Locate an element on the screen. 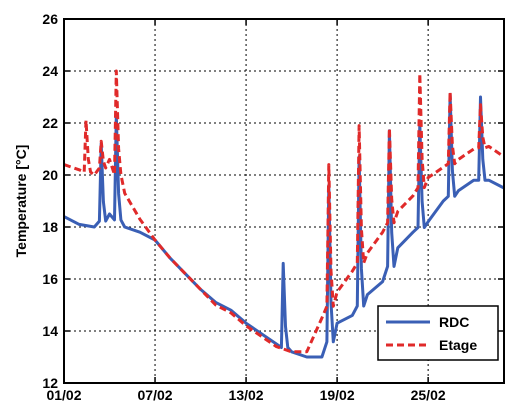  y-tick-label-6: 24 is located at coordinates (50, 71).